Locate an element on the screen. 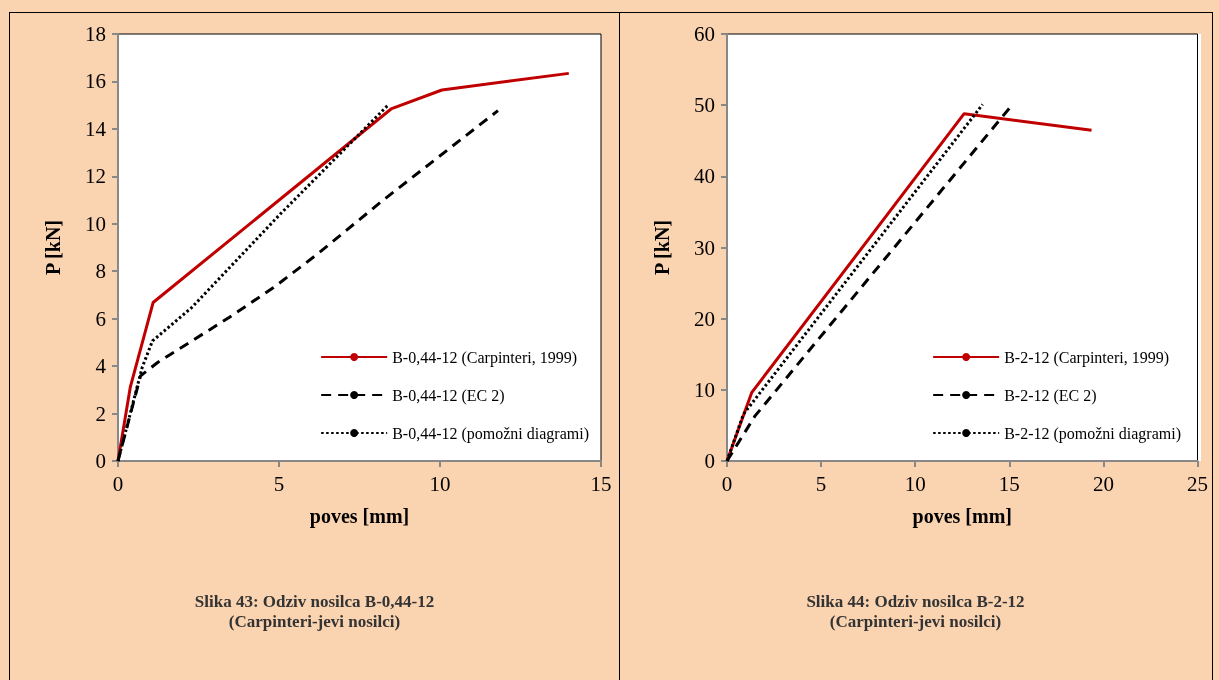 Image resolution: width=1219 pixels, height=680 pixels. y-tick-label: 60 is located at coordinates (704, 34).